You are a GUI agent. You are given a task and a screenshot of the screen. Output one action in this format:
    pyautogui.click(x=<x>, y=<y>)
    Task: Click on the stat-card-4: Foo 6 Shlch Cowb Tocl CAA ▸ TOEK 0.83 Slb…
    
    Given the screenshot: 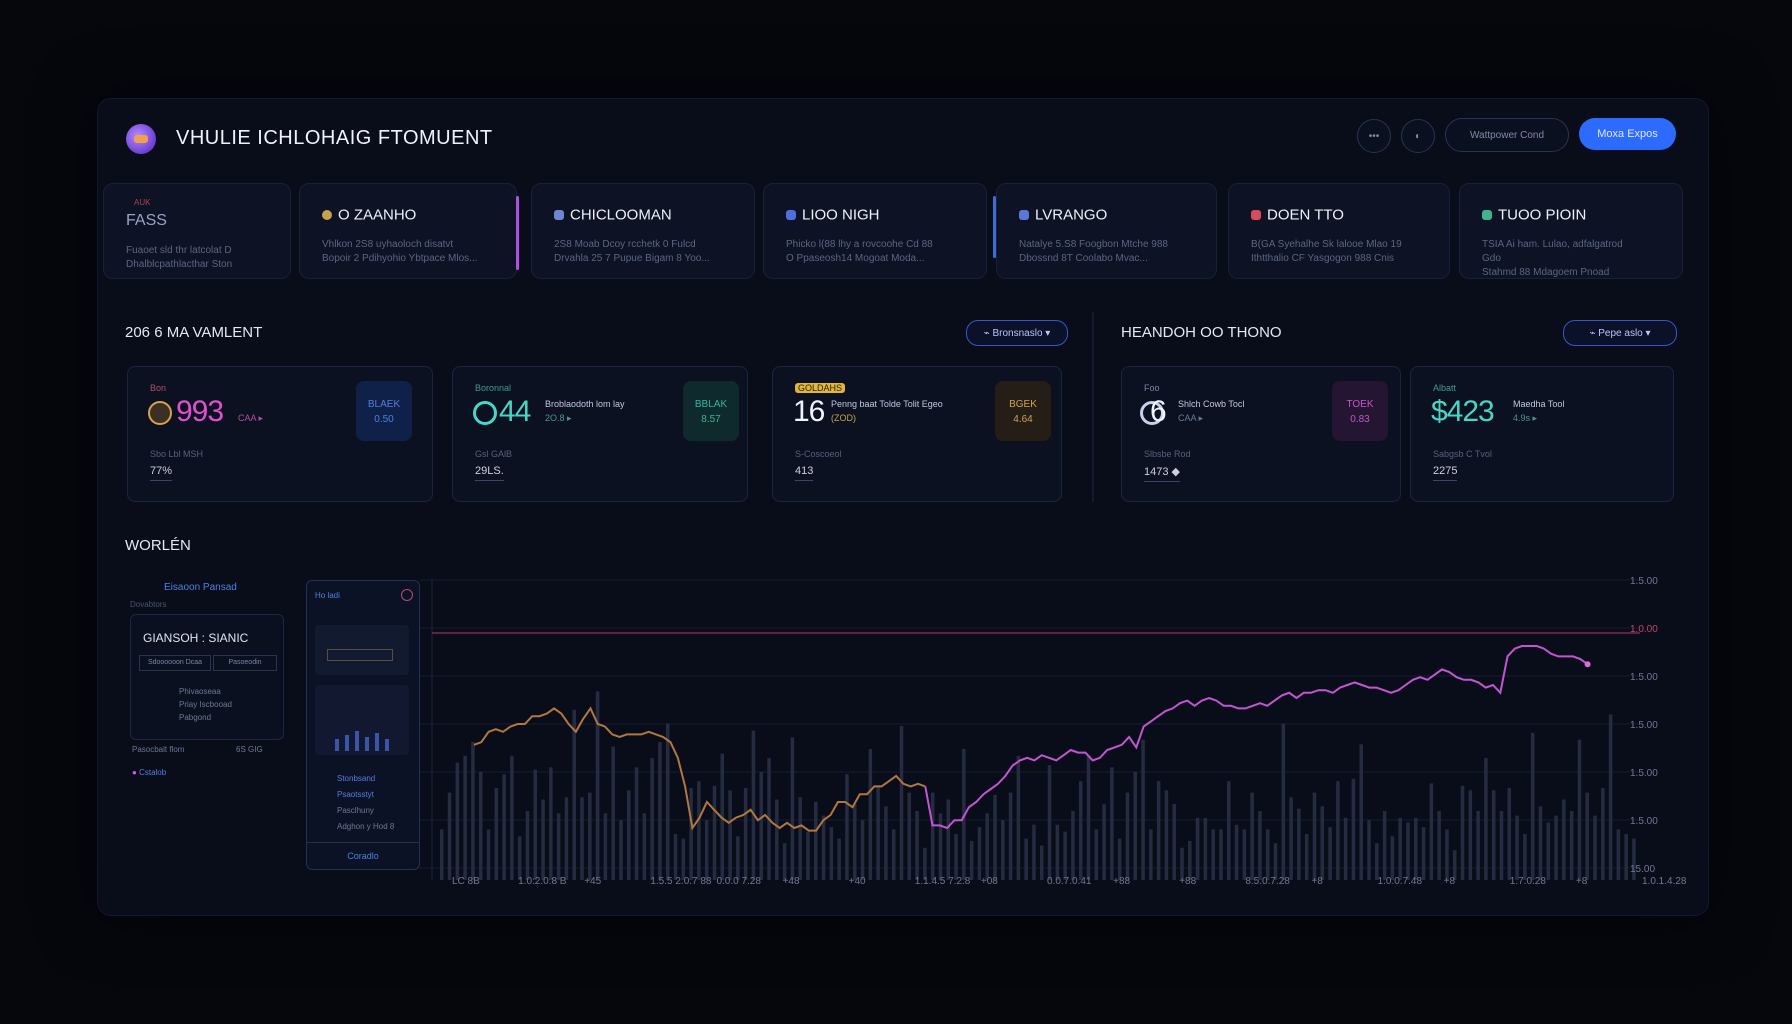 What is the action you would take?
    pyautogui.click(x=1261, y=434)
    